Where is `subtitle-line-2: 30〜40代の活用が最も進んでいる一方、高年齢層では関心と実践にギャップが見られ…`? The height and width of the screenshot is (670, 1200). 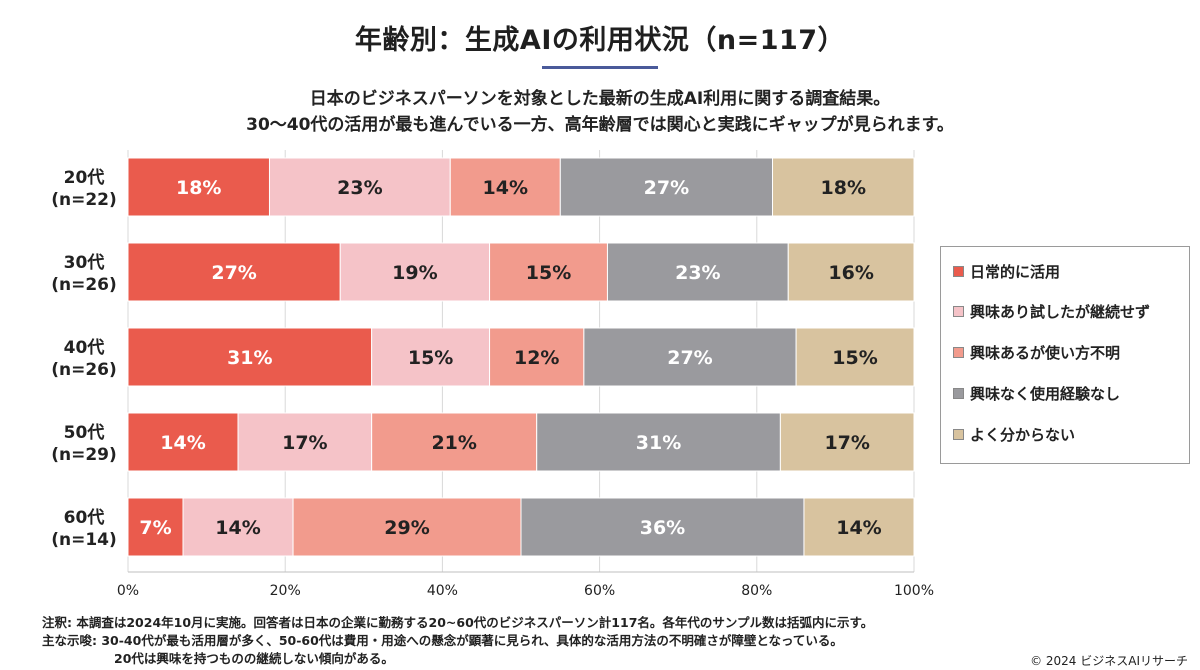
subtitle-line-2: 30〜40代の活用が最も進んでいる一方、高年齢層では関心と実践にギャップが見られ… is located at coordinates (600, 125).